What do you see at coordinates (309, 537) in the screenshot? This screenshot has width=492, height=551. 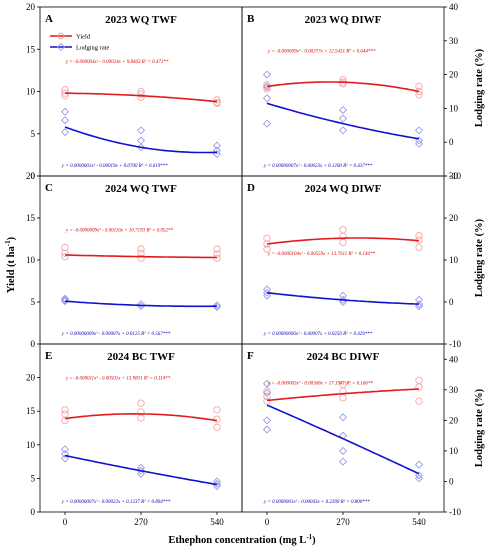 I see `x-axis-label-sup: -1` at bounding box center [309, 537].